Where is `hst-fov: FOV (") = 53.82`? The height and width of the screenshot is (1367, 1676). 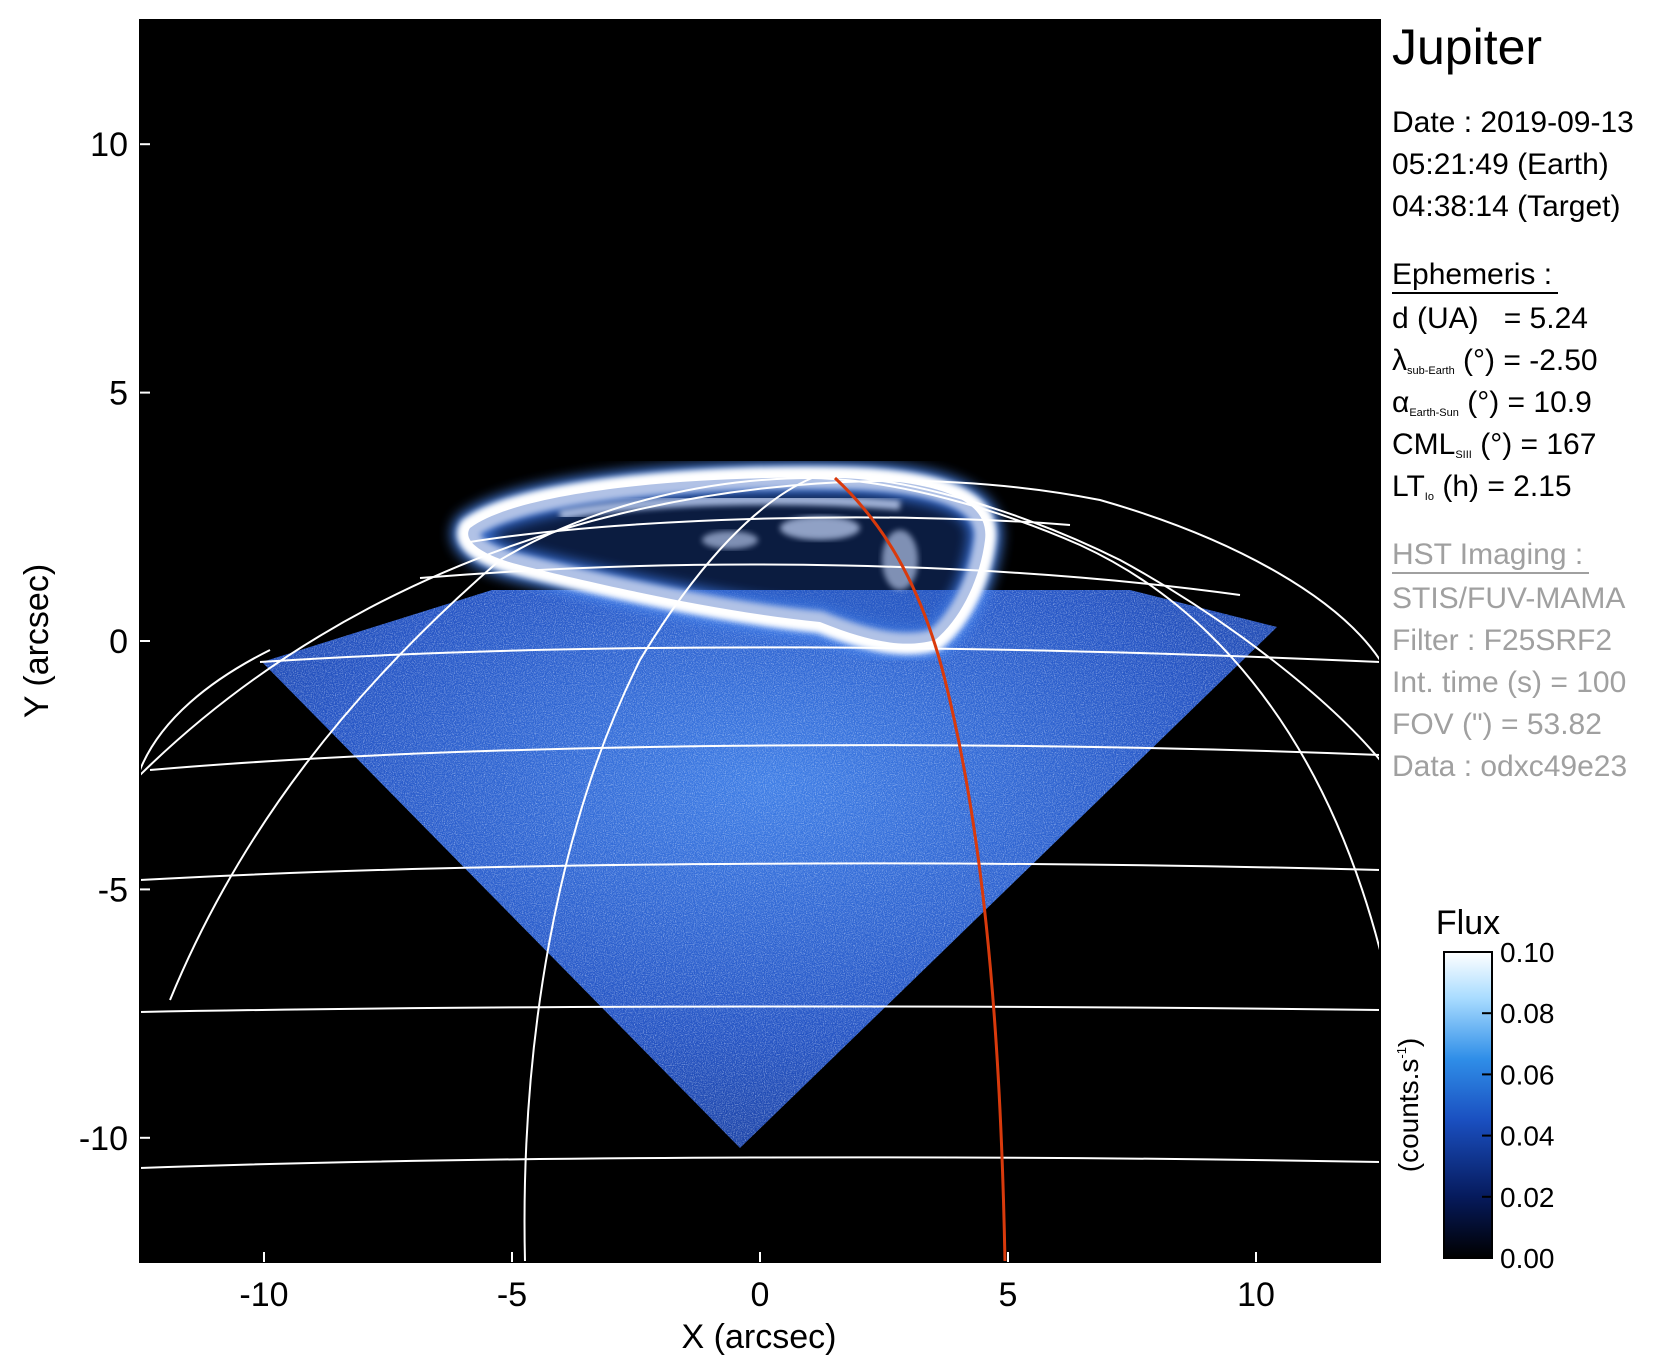 hst-fov: FOV (") = 53.82 is located at coordinates (1497, 724).